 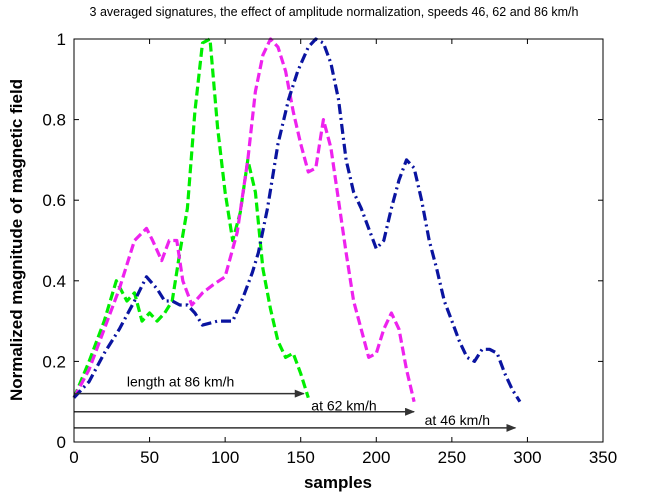 I want to click on x-tick-label-4: 200, so click(x=376, y=457).